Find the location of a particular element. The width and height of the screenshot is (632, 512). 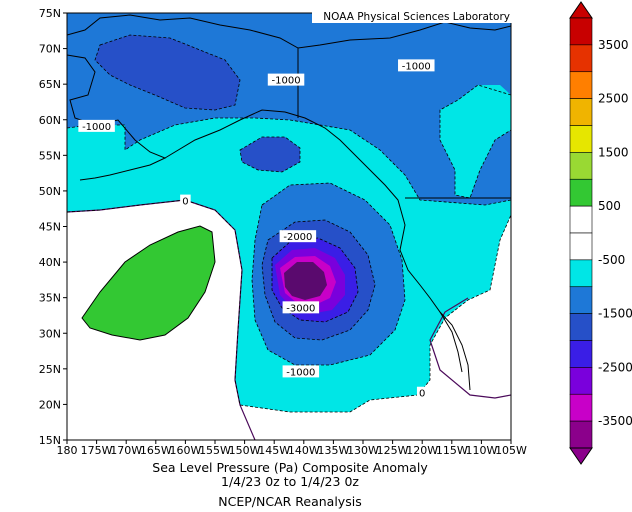

colorbar-label: -3500 is located at coordinates (615, 421).